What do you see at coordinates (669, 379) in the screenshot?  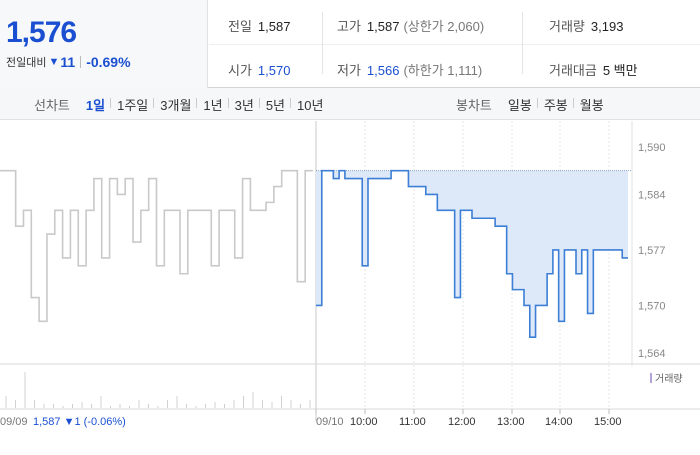 I see `volume-legend-label: 거래량` at bounding box center [669, 379].